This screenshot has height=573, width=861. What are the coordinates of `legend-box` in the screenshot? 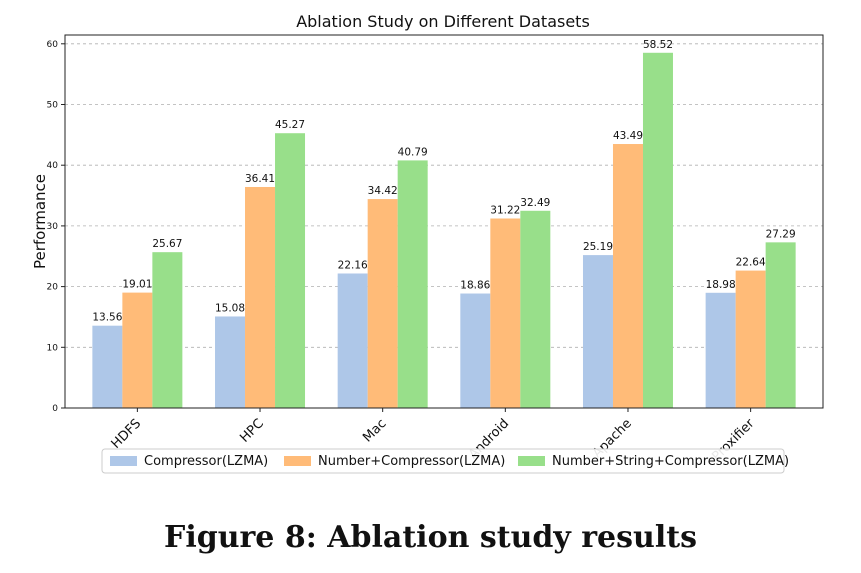 It's located at (443, 461).